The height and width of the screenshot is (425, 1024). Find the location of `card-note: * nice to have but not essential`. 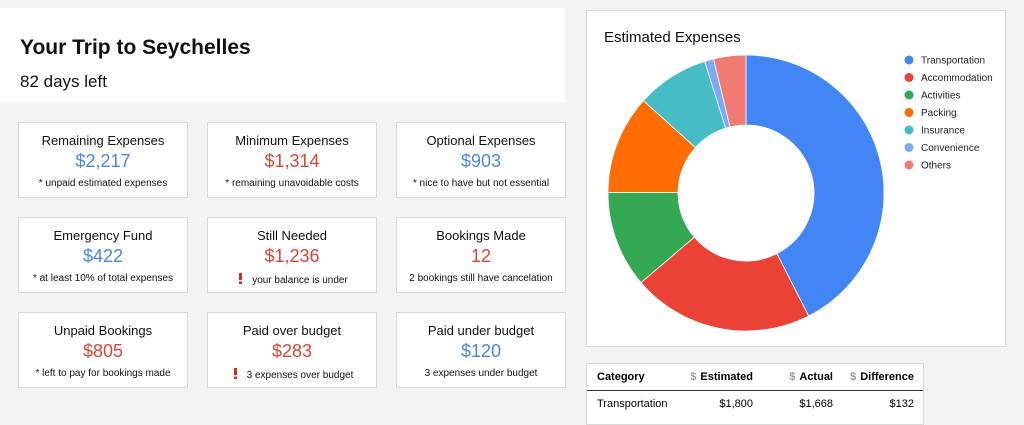

card-note: * nice to have but not essential is located at coordinates (481, 183).